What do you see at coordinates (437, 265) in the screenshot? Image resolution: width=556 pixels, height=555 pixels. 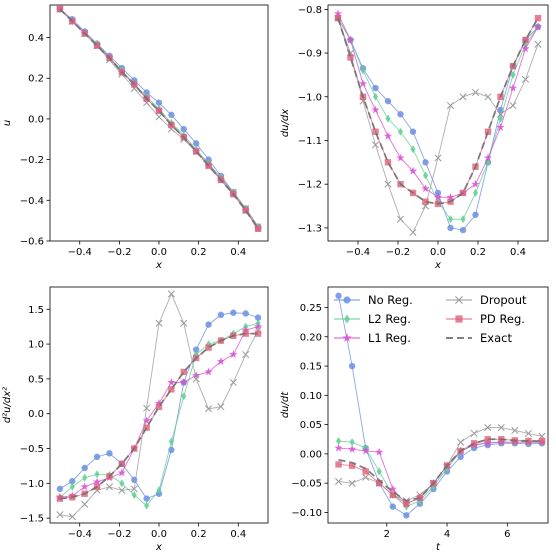 I see `x-axis-label-dudx: x` at bounding box center [437, 265].